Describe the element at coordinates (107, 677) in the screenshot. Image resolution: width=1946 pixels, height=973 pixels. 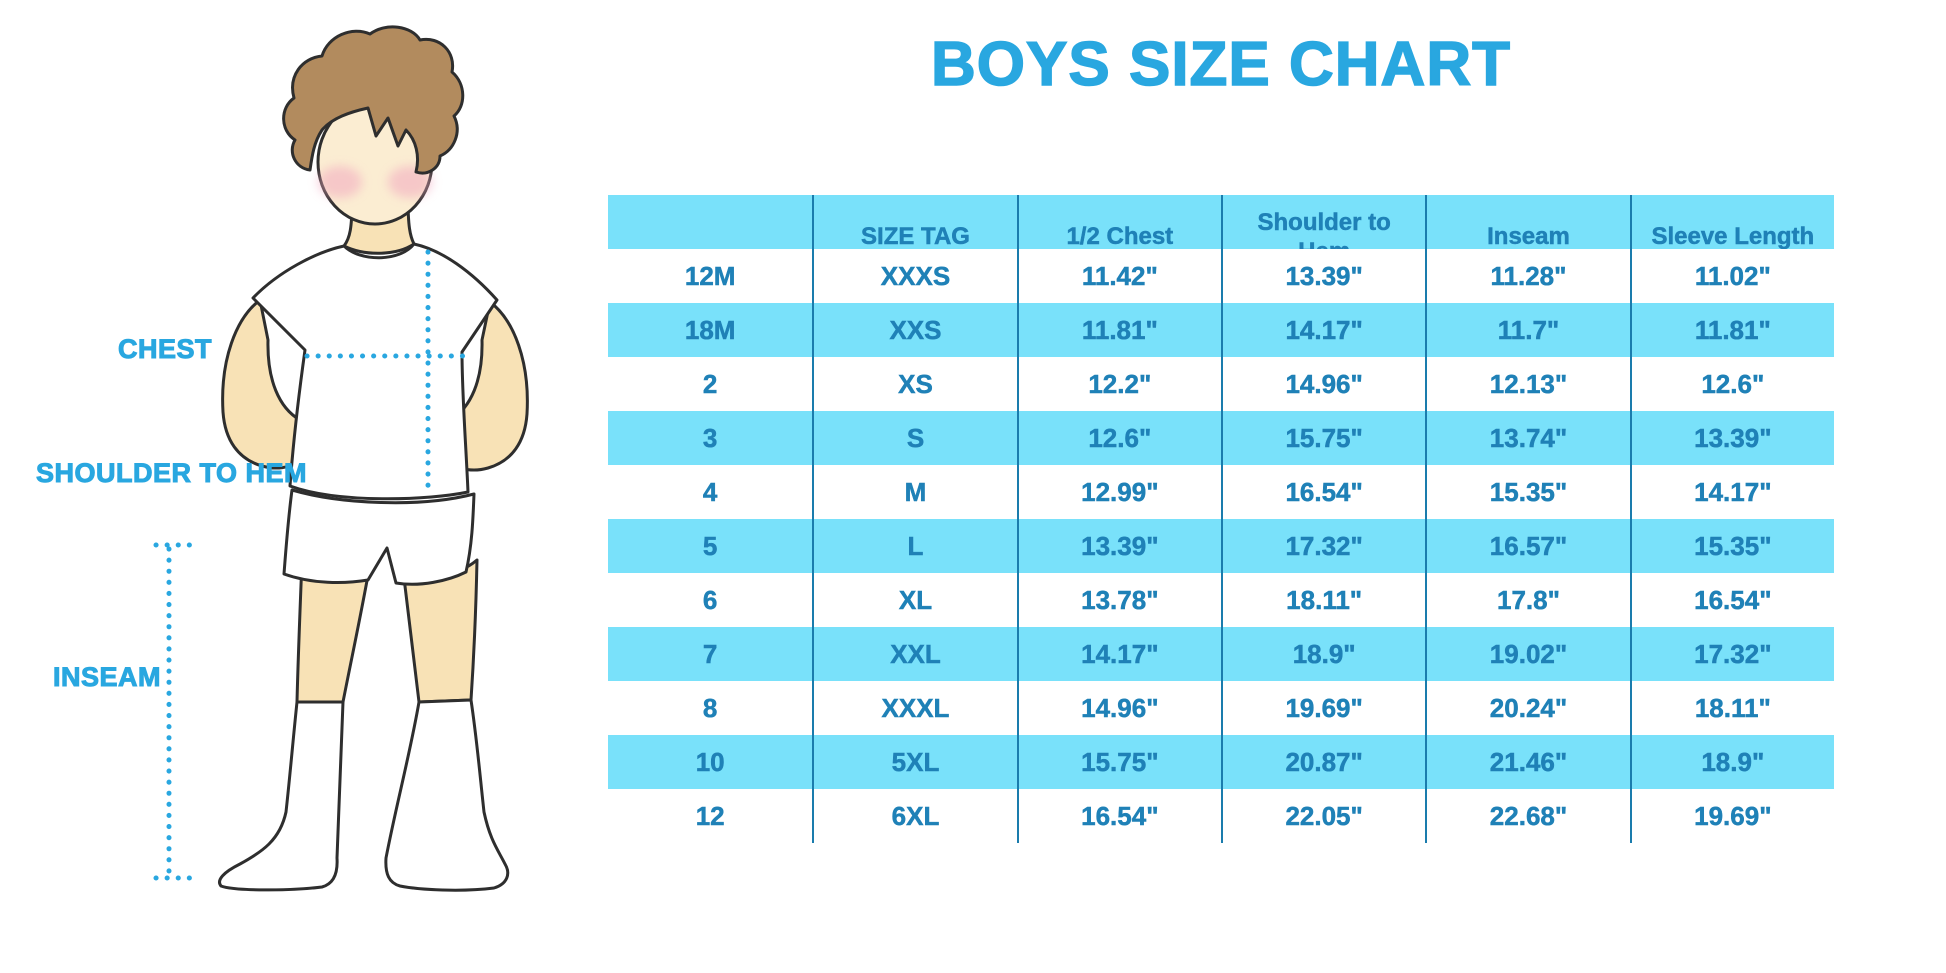
I see `inseam-label: INSEAM` at that location.